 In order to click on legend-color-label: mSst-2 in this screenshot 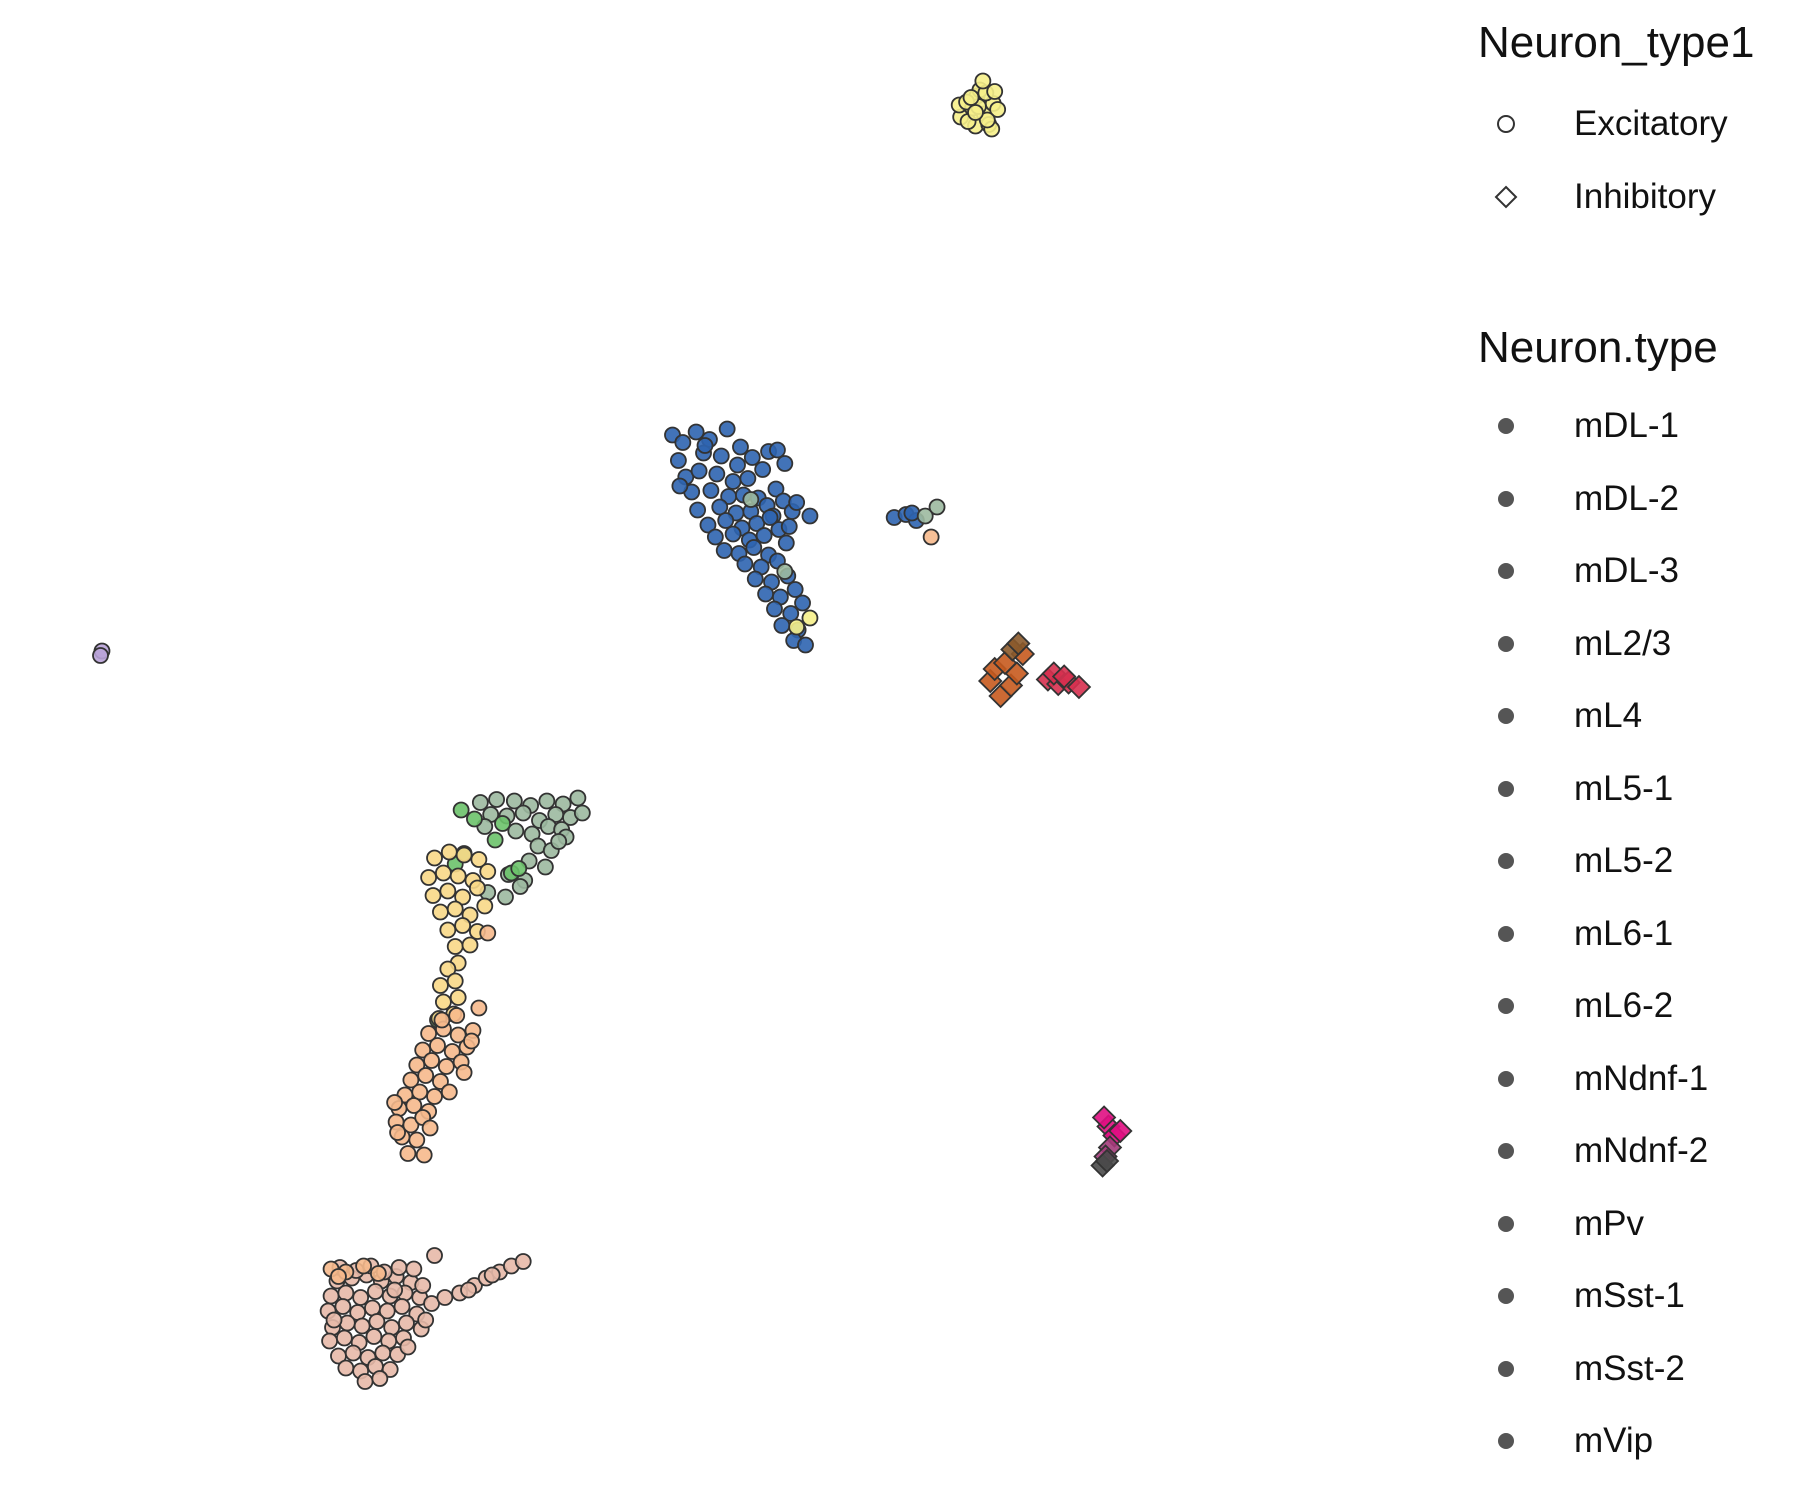, I will do `click(1629, 1368)`.